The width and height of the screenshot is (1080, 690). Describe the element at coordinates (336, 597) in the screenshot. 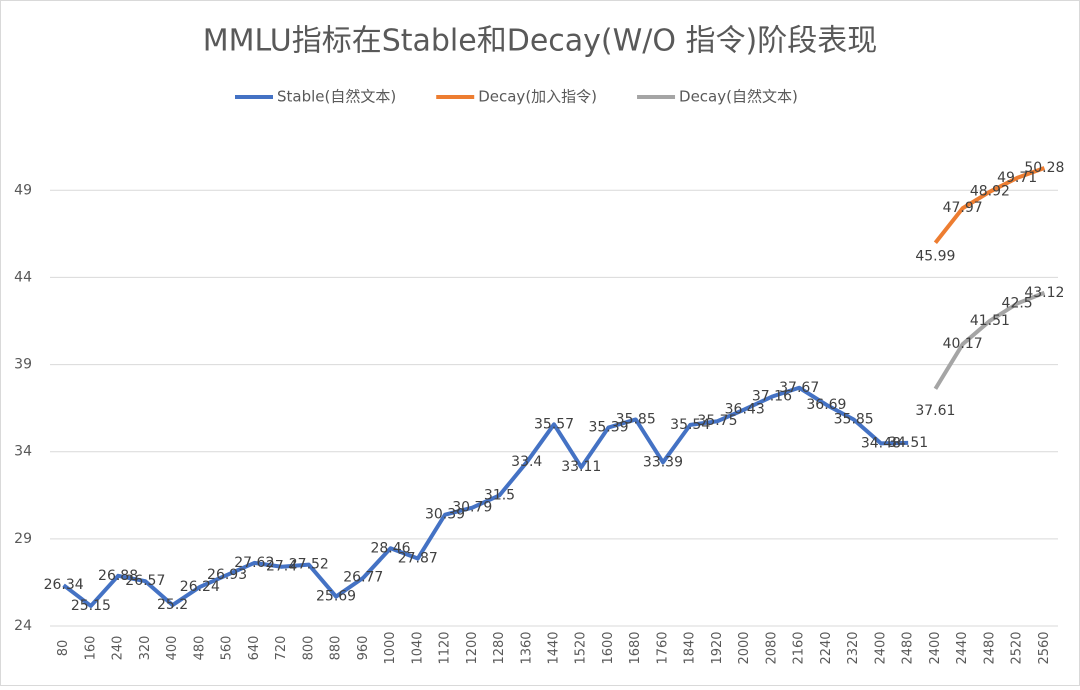

I see `data-label: 25.69` at that location.